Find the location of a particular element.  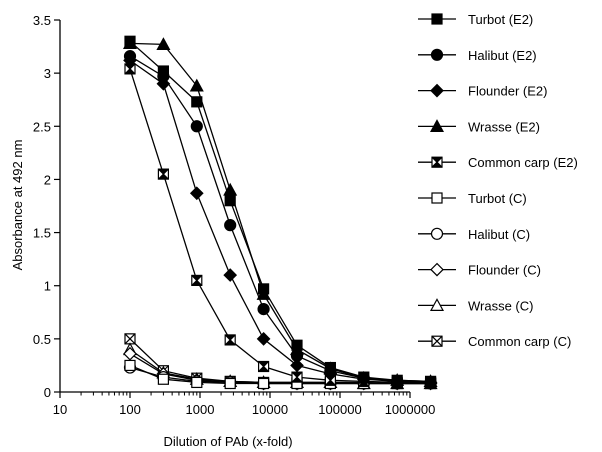

x-tick-label: 10000 is located at coordinates (270, 409).